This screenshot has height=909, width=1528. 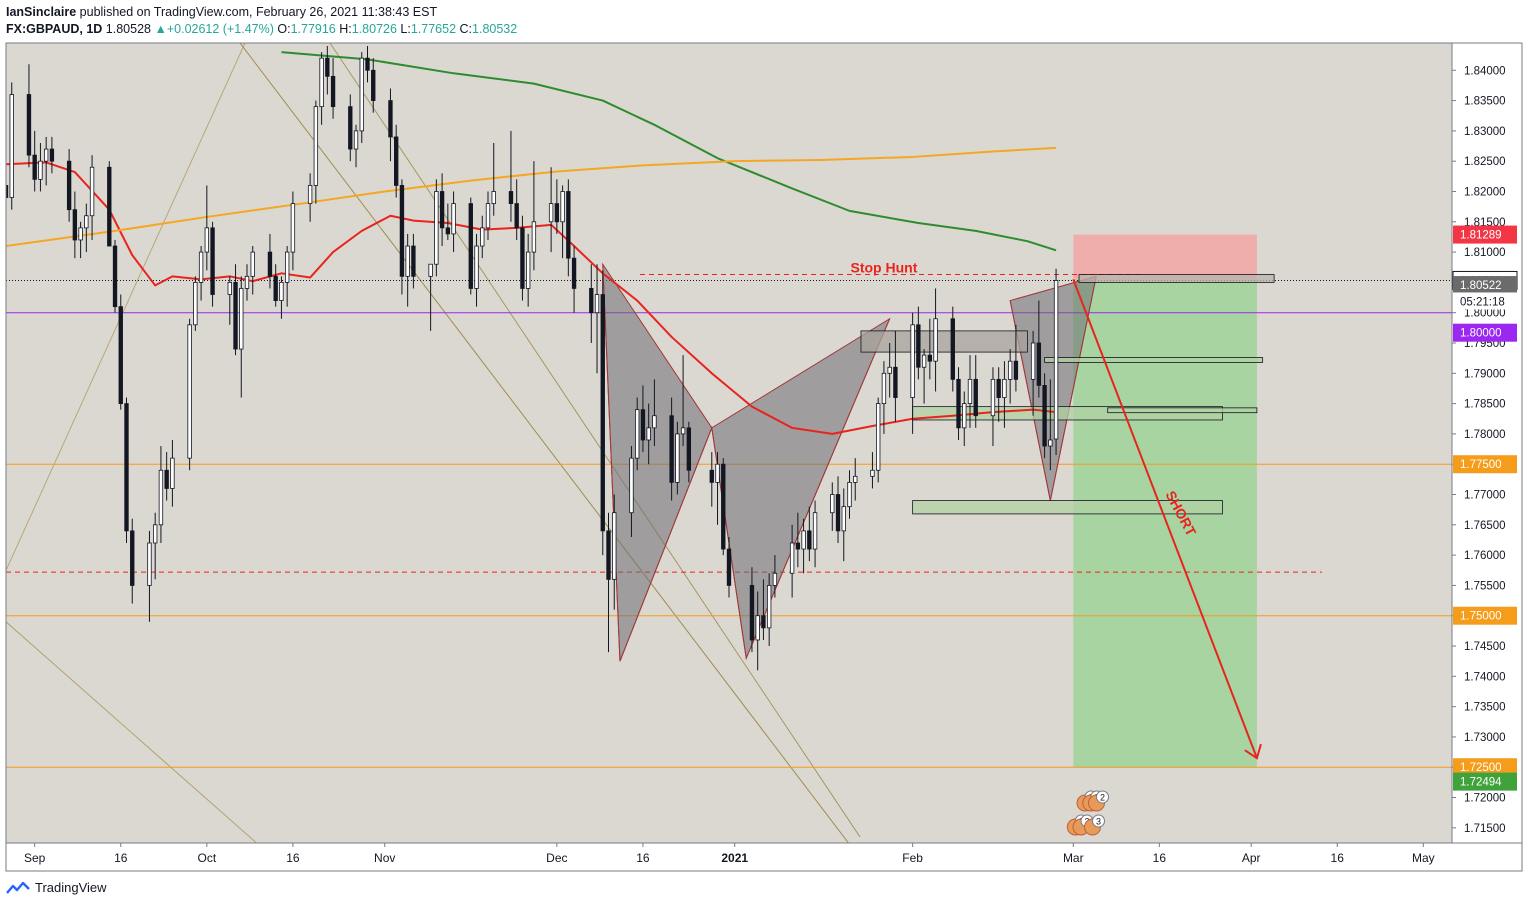 What do you see at coordinates (18, 887) in the screenshot?
I see `tradingview-logo-icon` at bounding box center [18, 887].